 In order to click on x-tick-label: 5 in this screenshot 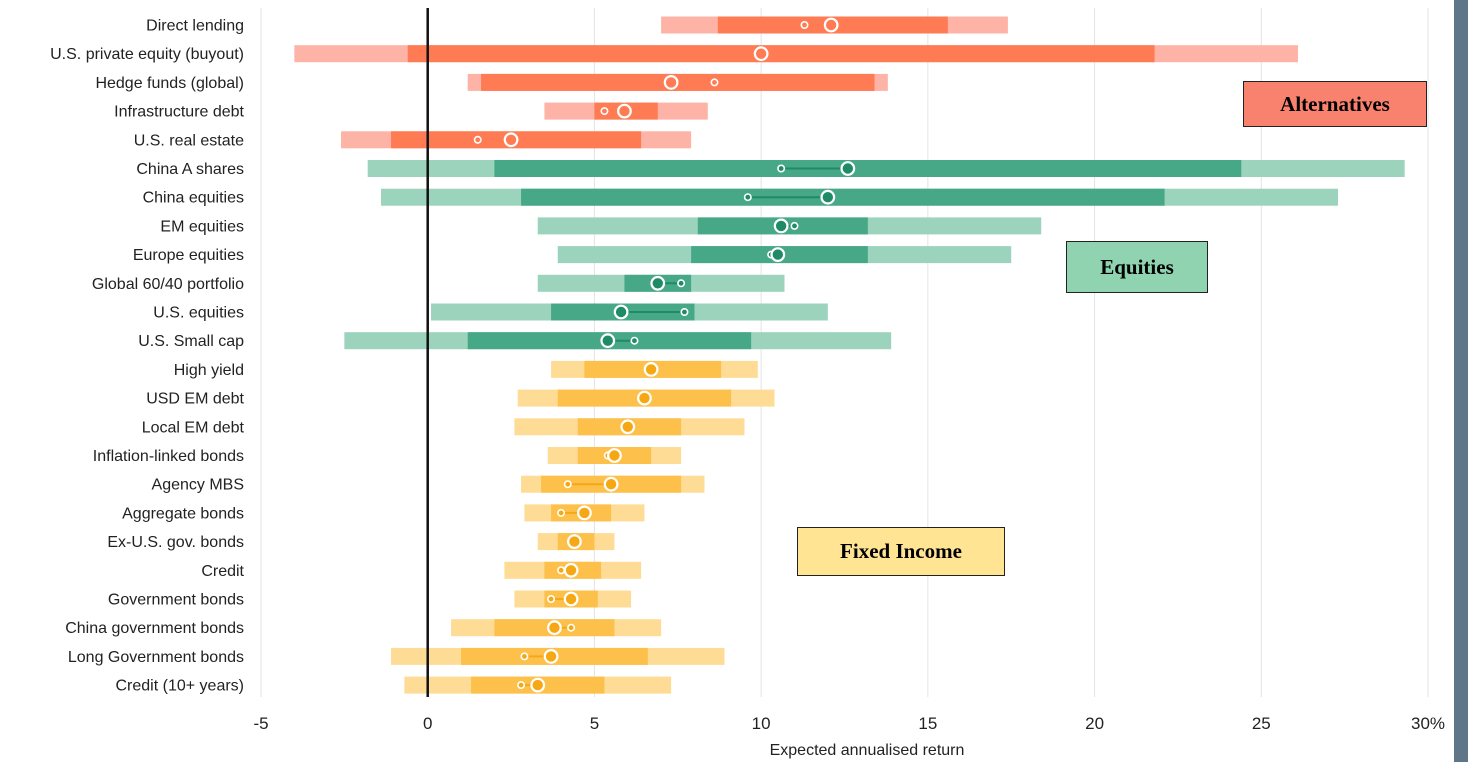, I will do `click(594, 723)`.